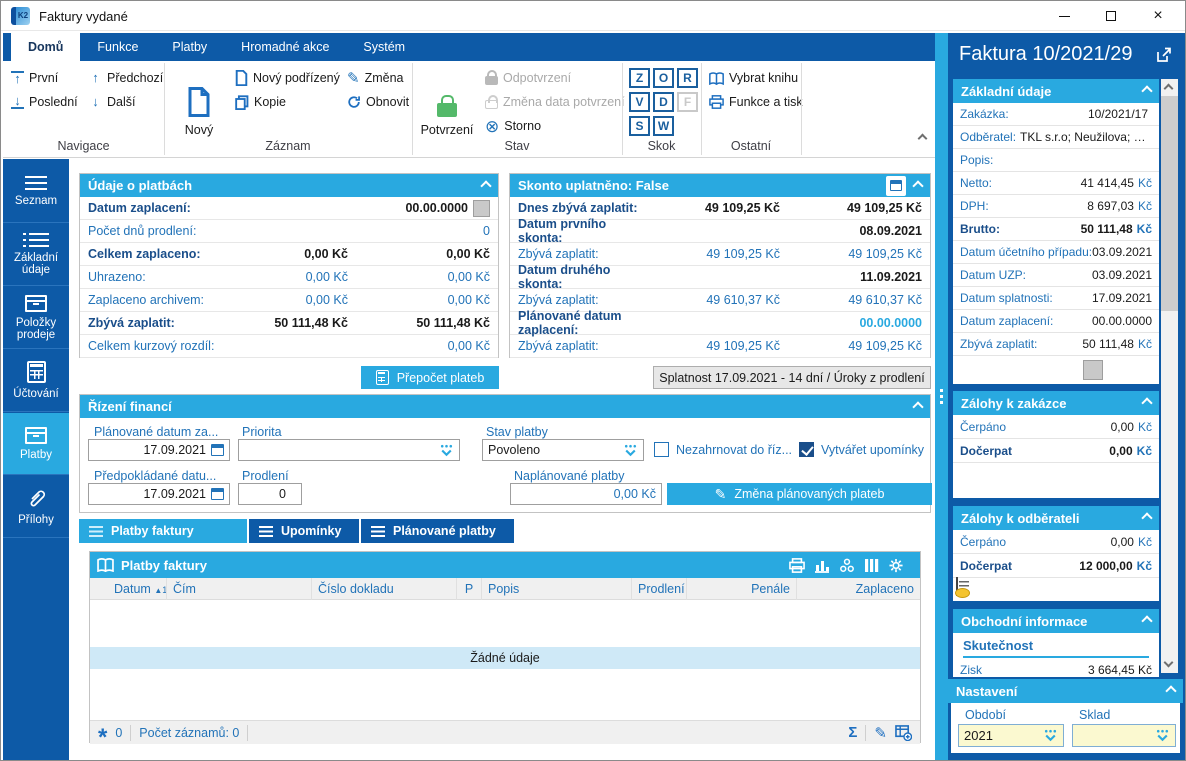 The image size is (1186, 761). Describe the element at coordinates (17, 78) in the screenshot. I see `arrow-first-icon: ↑` at that location.